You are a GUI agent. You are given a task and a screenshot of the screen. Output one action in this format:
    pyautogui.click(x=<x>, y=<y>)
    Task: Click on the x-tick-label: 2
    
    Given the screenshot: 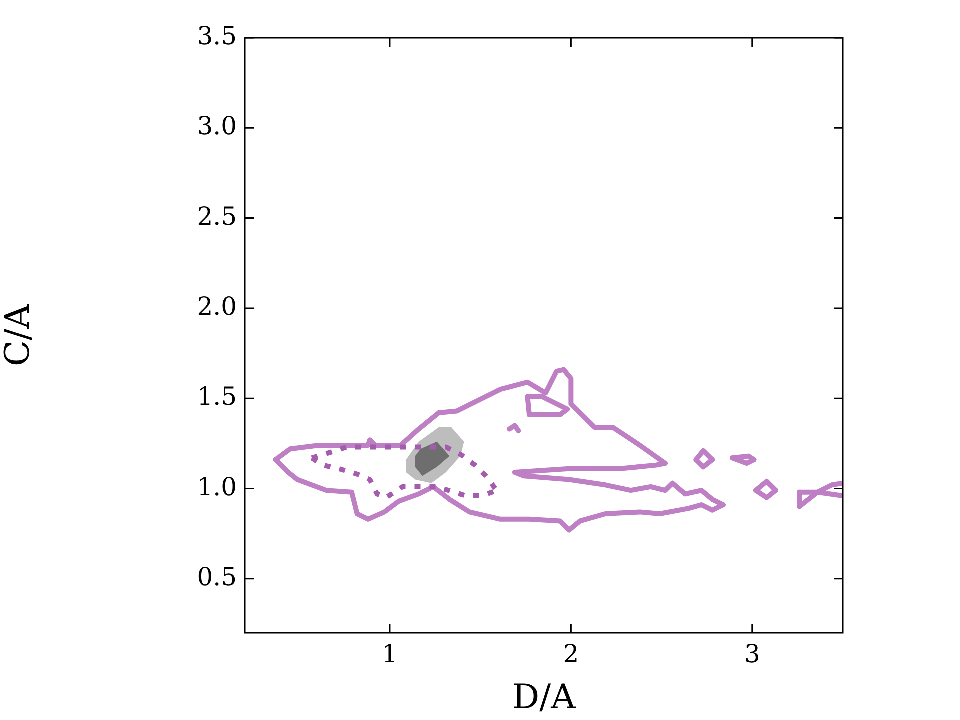 What is the action you would take?
    pyautogui.click(x=571, y=654)
    